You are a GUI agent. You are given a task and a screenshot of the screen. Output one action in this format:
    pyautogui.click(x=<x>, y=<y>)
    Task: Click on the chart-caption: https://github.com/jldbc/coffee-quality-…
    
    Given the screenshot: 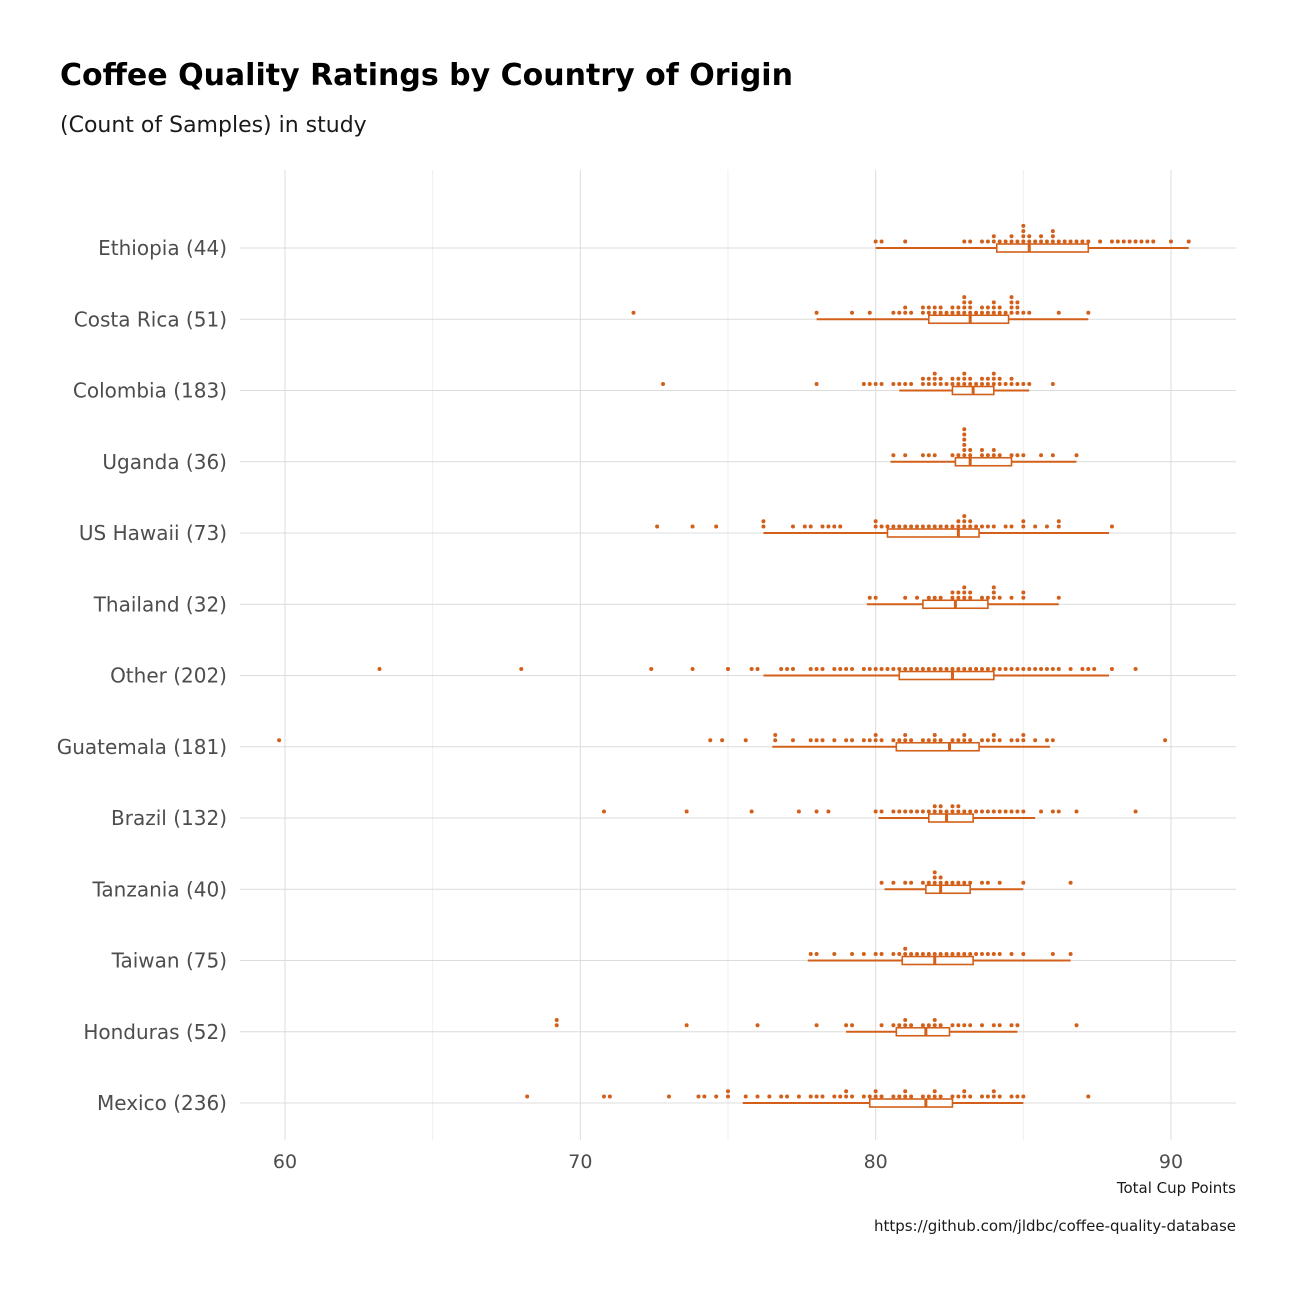 What is the action you would take?
    pyautogui.click(x=1055, y=1226)
    